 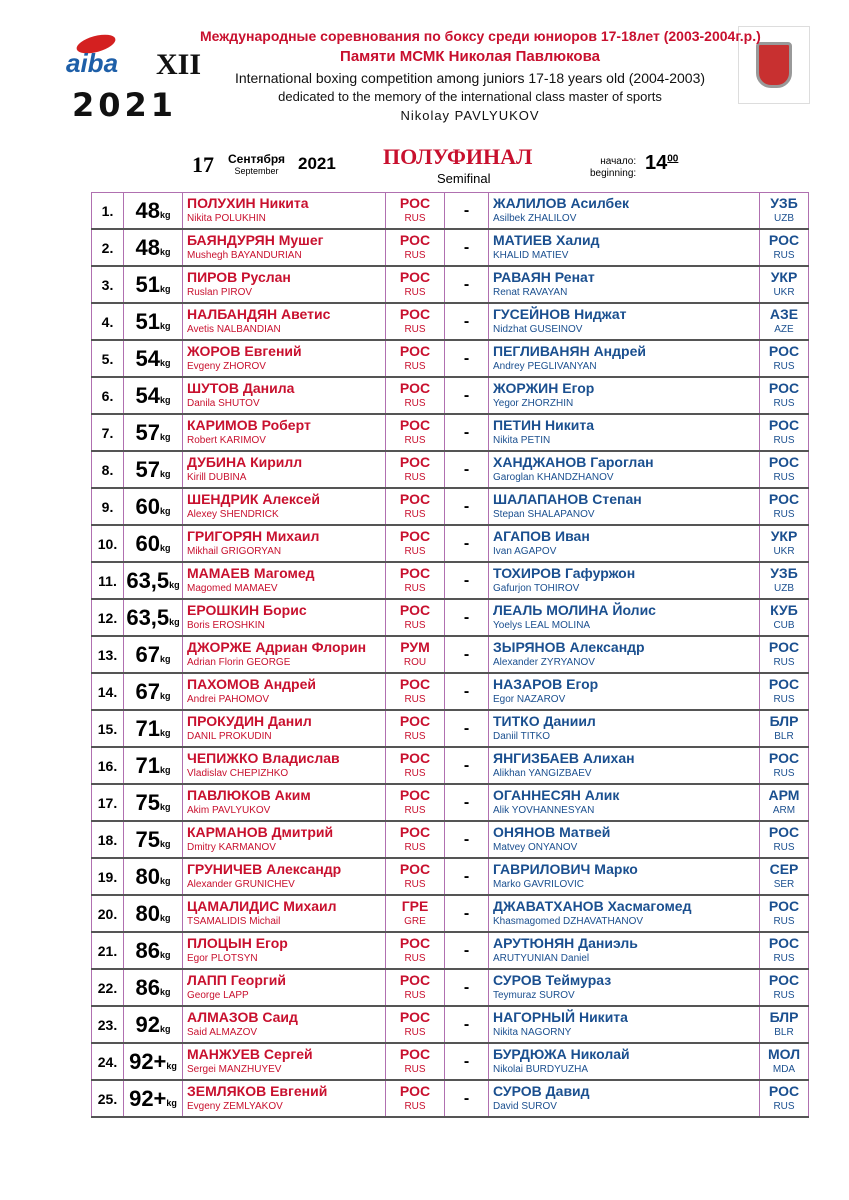 I want to click on country-code: ROU, so click(x=415, y=662).